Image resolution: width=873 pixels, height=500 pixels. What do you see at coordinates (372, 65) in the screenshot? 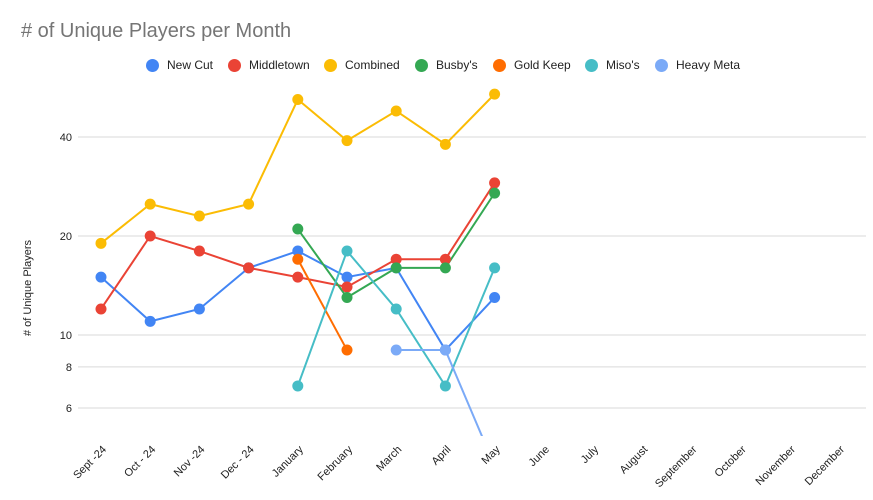
I see `legend-label: Combined` at bounding box center [372, 65].